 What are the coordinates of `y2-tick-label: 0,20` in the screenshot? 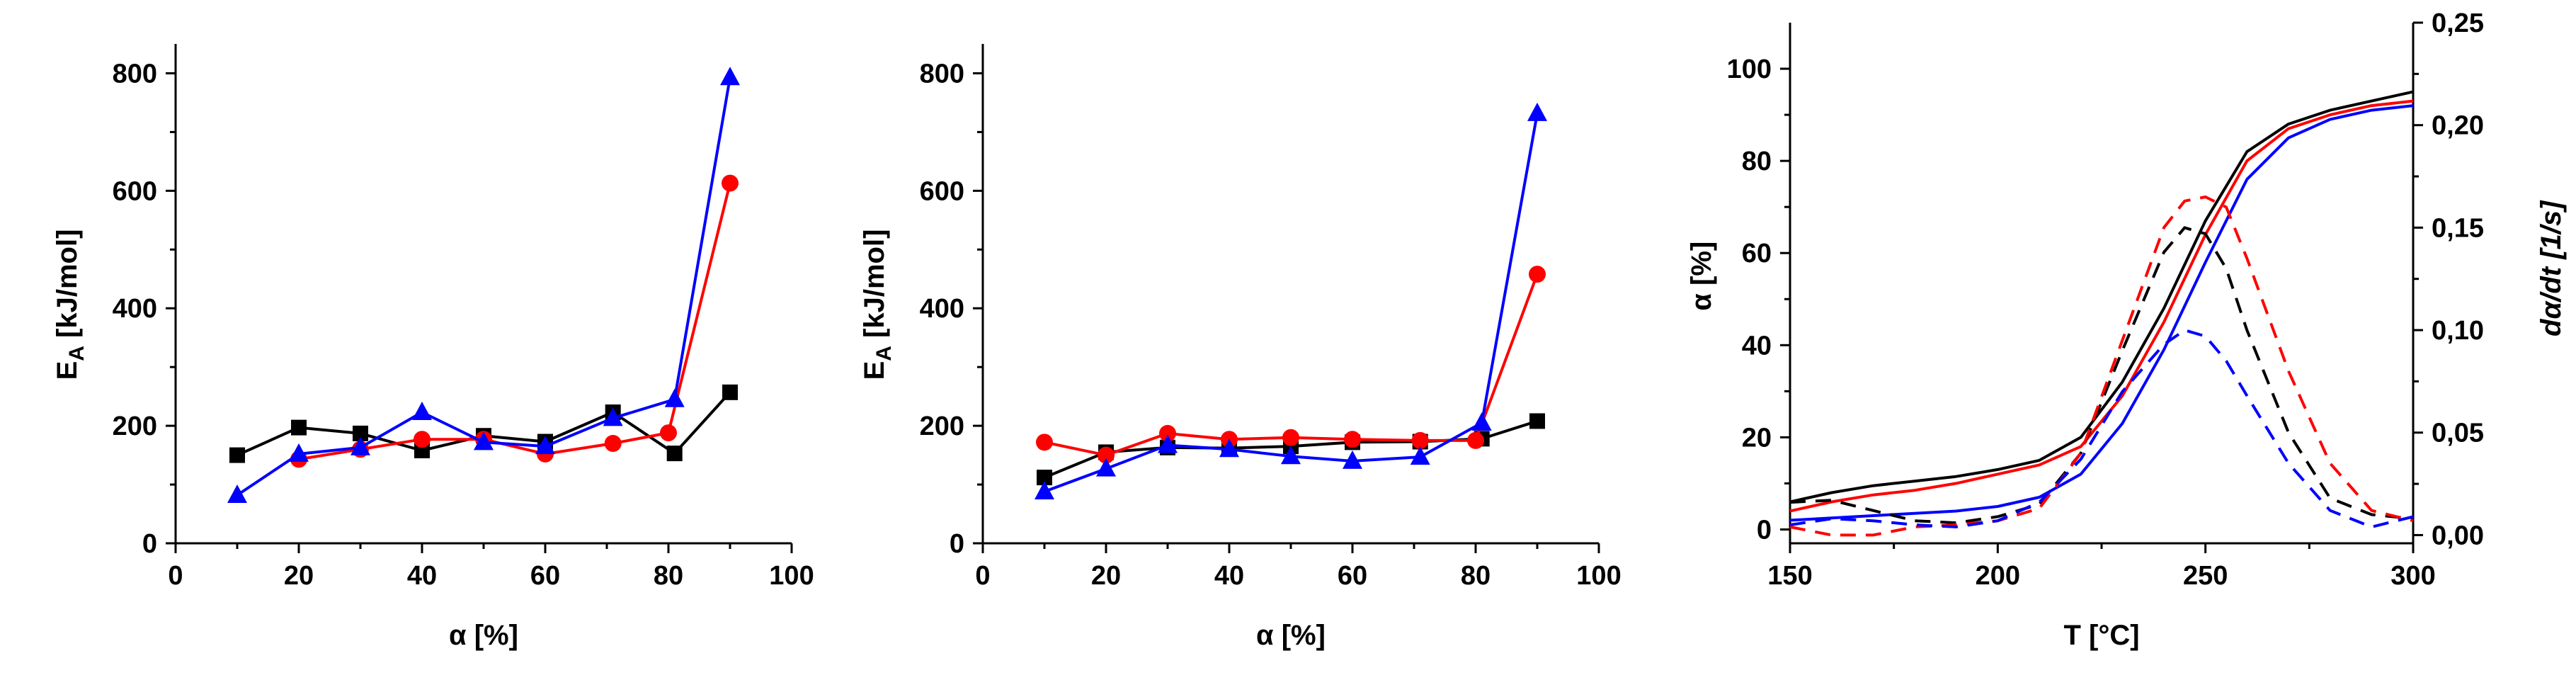 It's located at (2458, 126).